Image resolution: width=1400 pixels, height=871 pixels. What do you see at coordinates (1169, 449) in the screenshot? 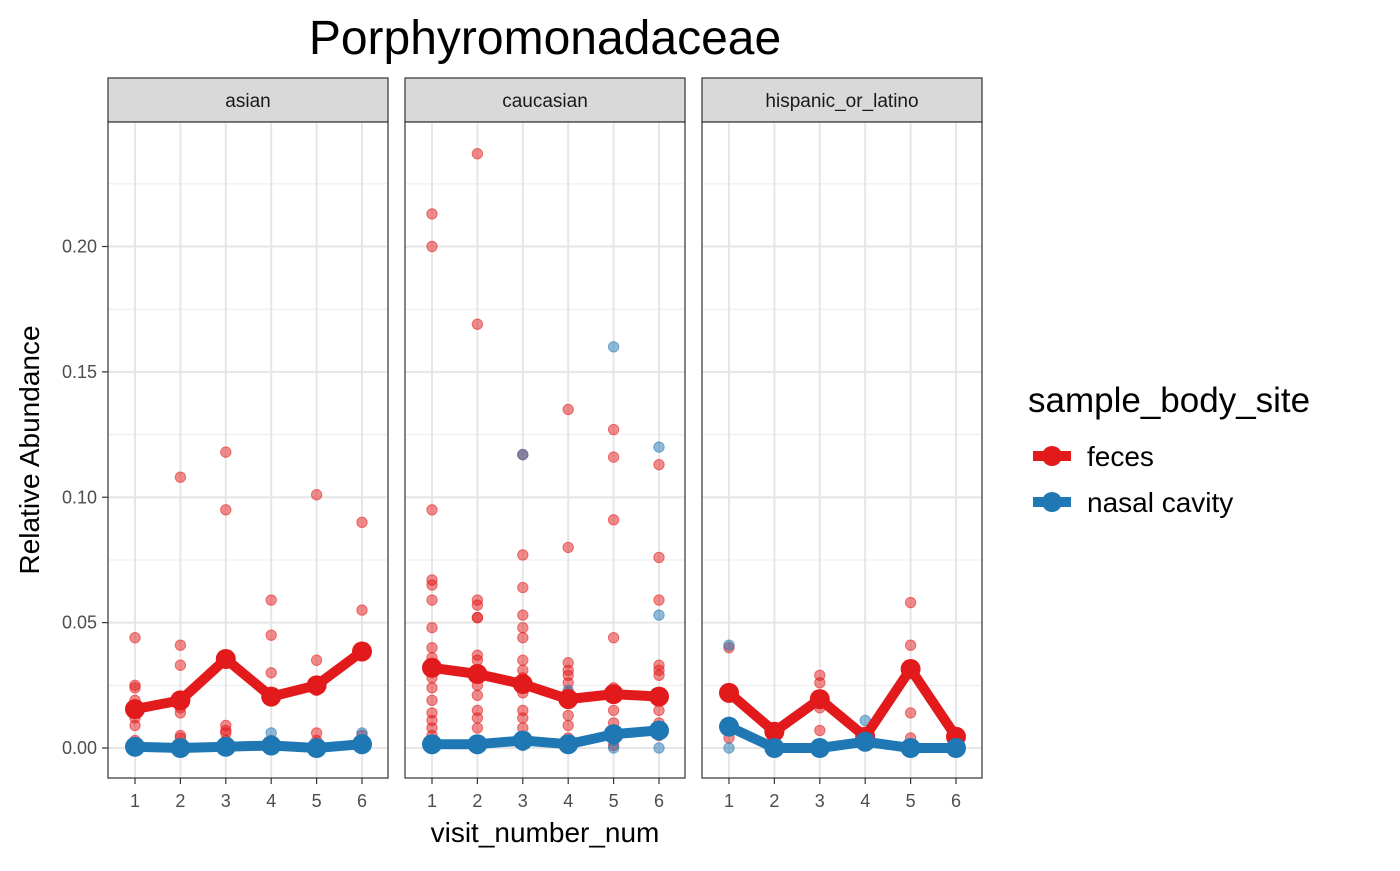
I see `legend: sample_body_site feces nasal cavity` at bounding box center [1169, 449].